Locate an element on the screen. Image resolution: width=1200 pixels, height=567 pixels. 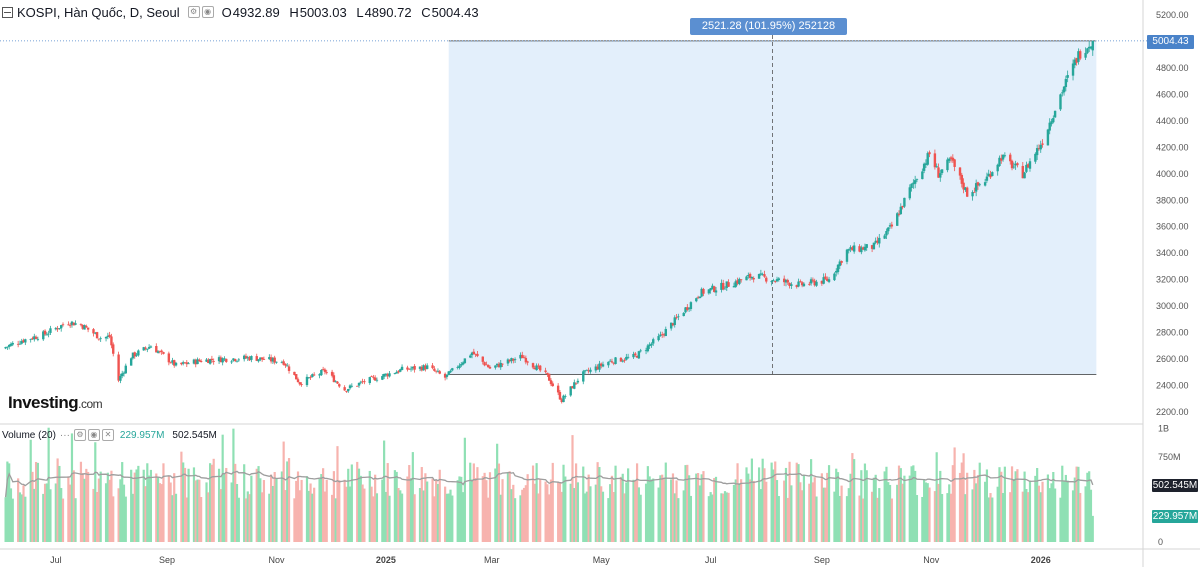
volume-tick-label: 0 is located at coordinates (1160, 542).